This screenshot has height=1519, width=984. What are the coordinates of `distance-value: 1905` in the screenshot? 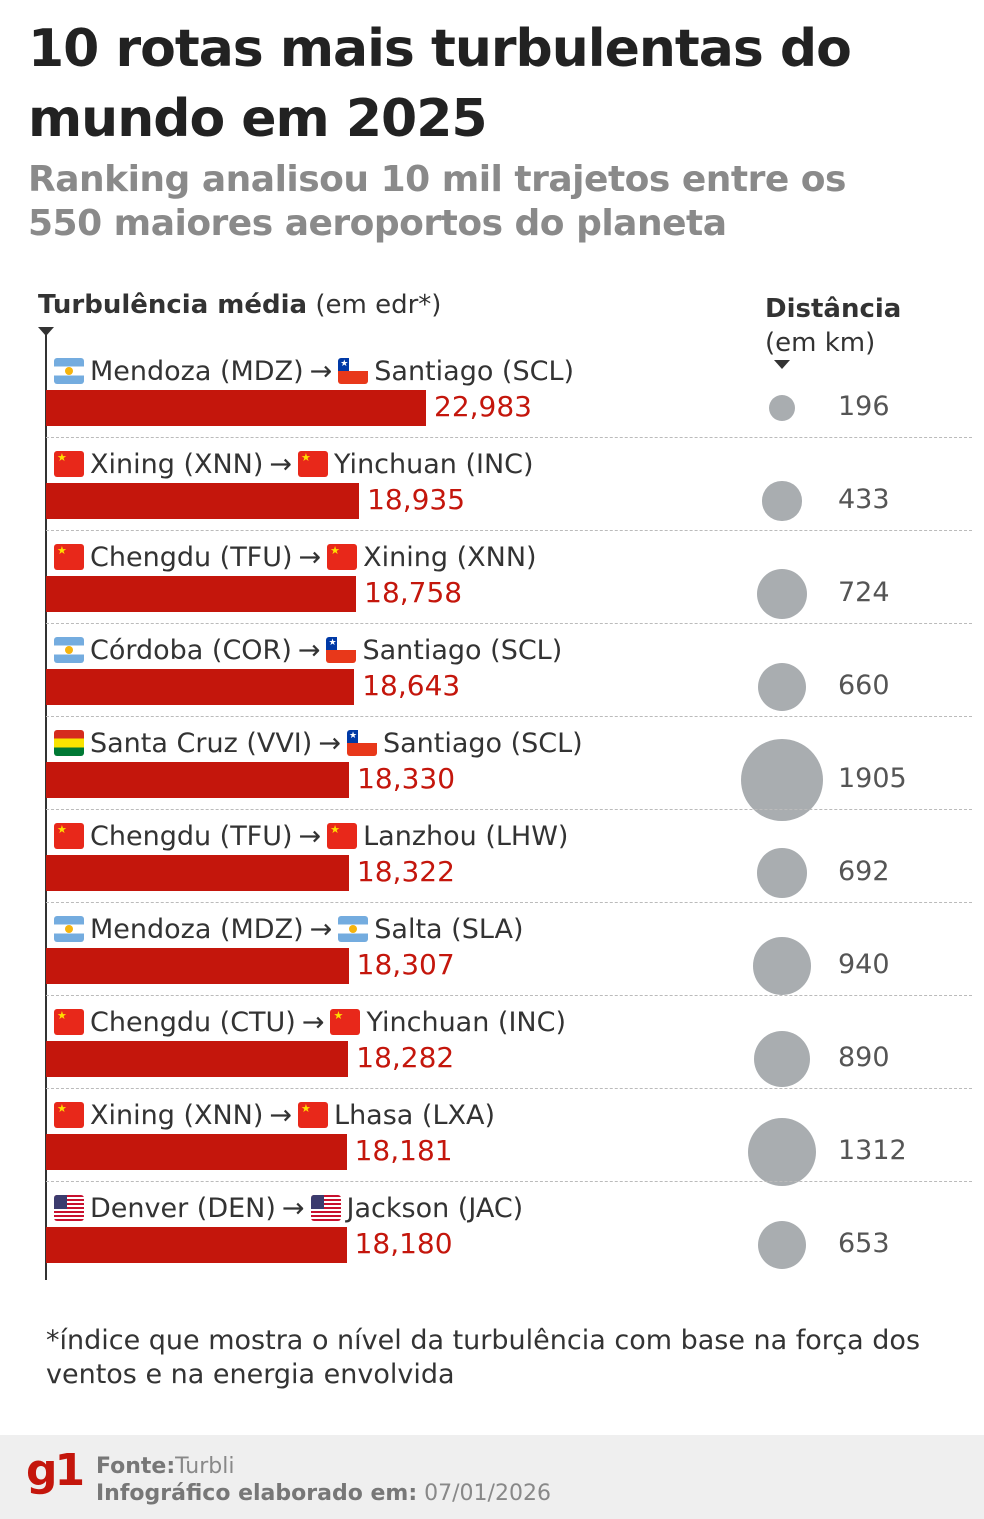 It's located at (872, 778).